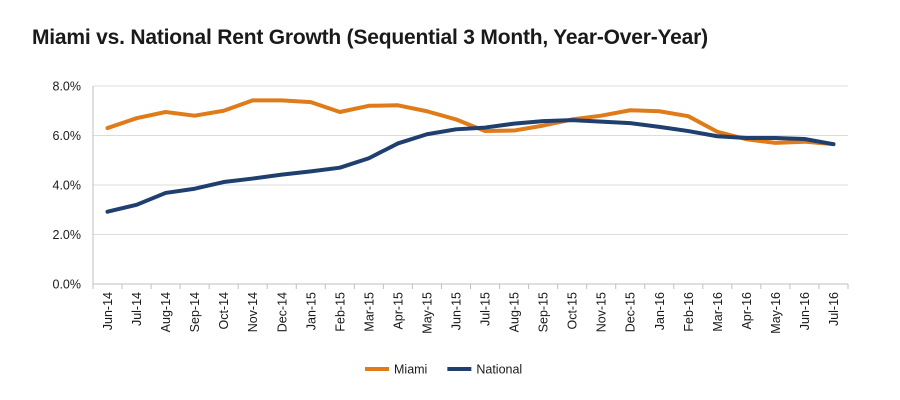 The width and height of the screenshot is (900, 400). What do you see at coordinates (776, 313) in the screenshot?
I see `x-tick-label: May-16` at bounding box center [776, 313].